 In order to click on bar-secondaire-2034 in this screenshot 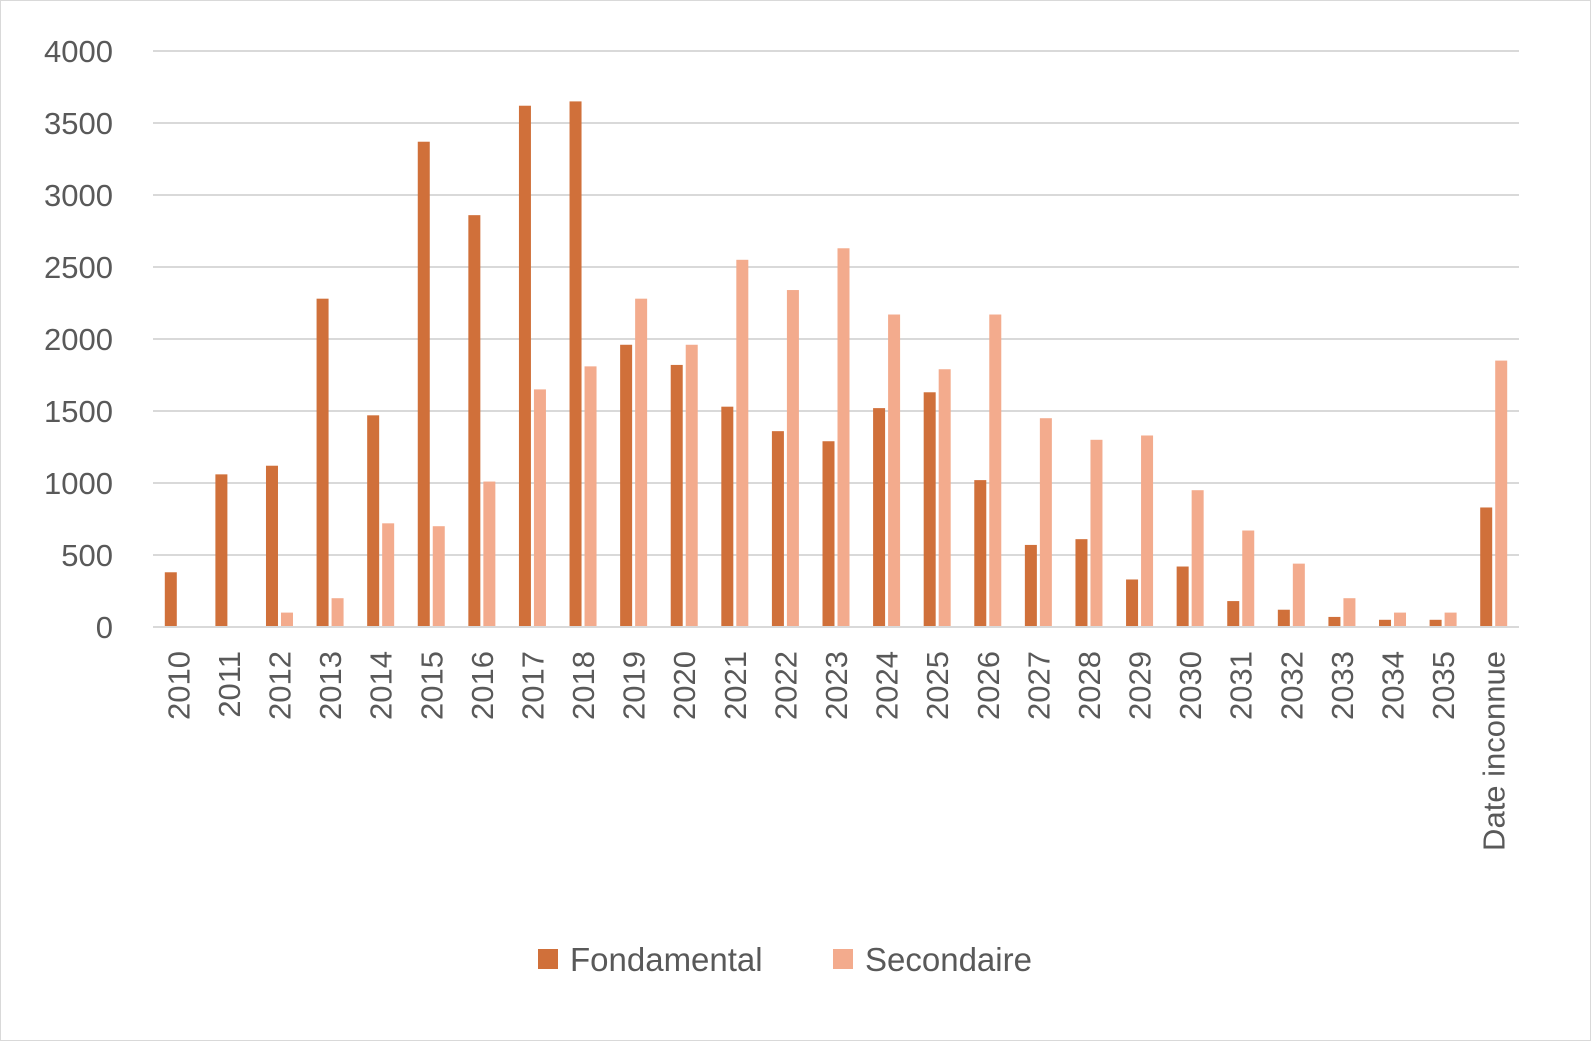, I will do `click(1400, 619)`.